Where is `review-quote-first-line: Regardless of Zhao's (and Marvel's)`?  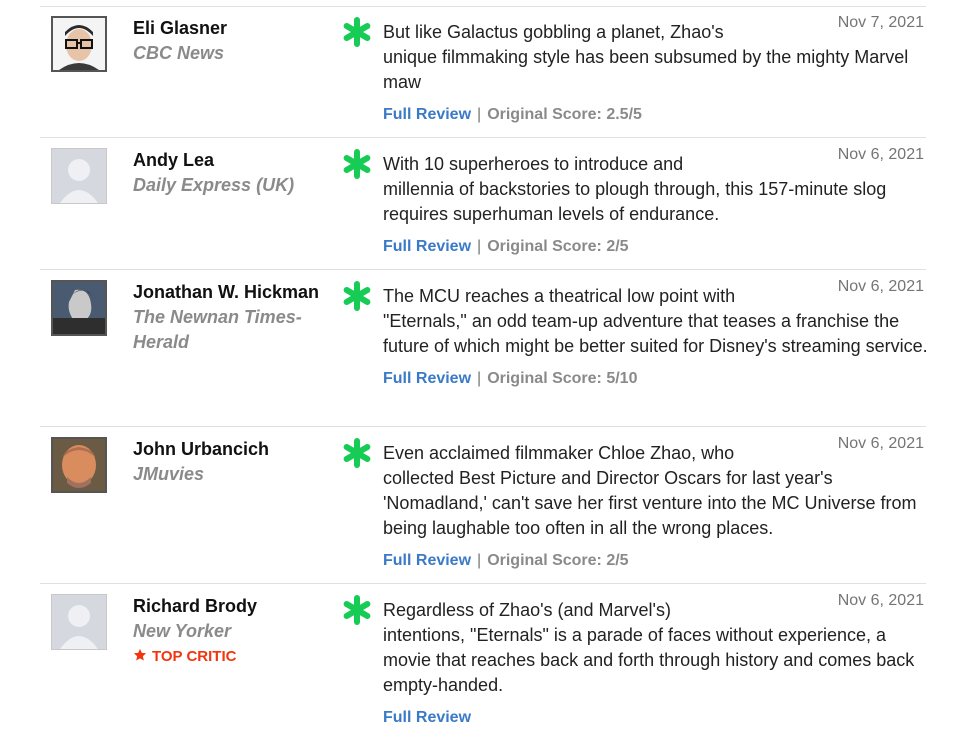
review-quote-first-line: Regardless of Zhao's (and Marvel's) is located at coordinates (527, 610).